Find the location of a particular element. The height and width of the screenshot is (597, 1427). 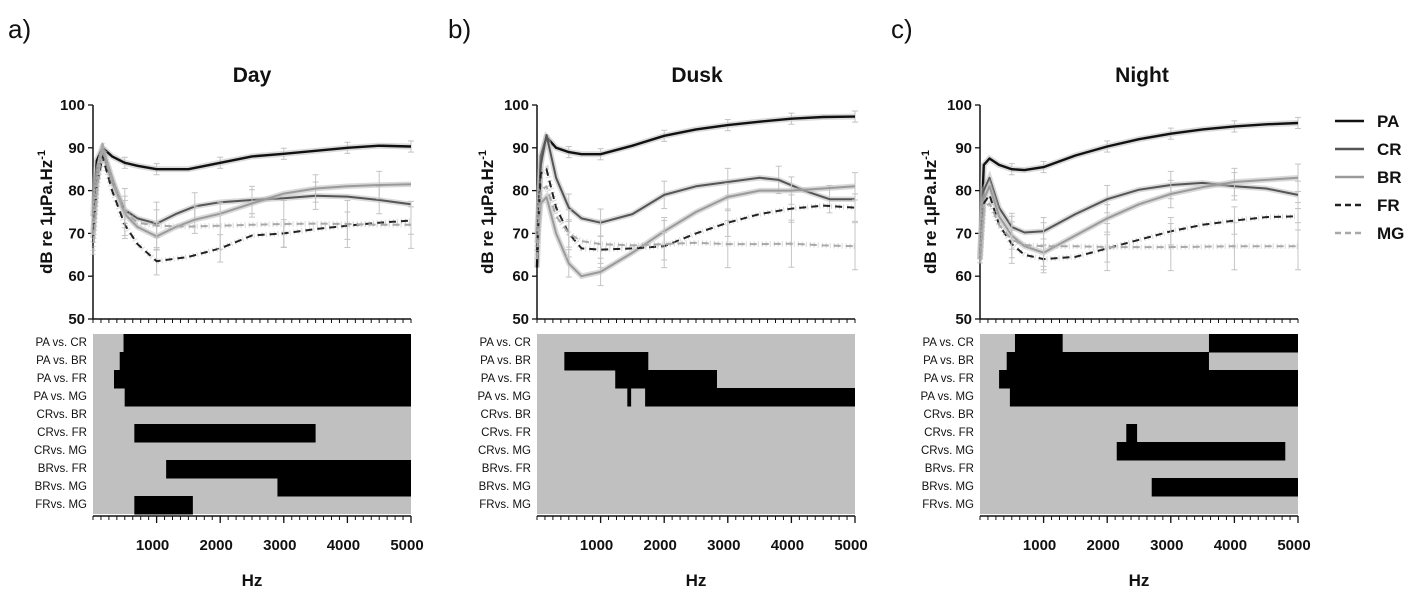

legend-label: BR is located at coordinates (1389, 177).